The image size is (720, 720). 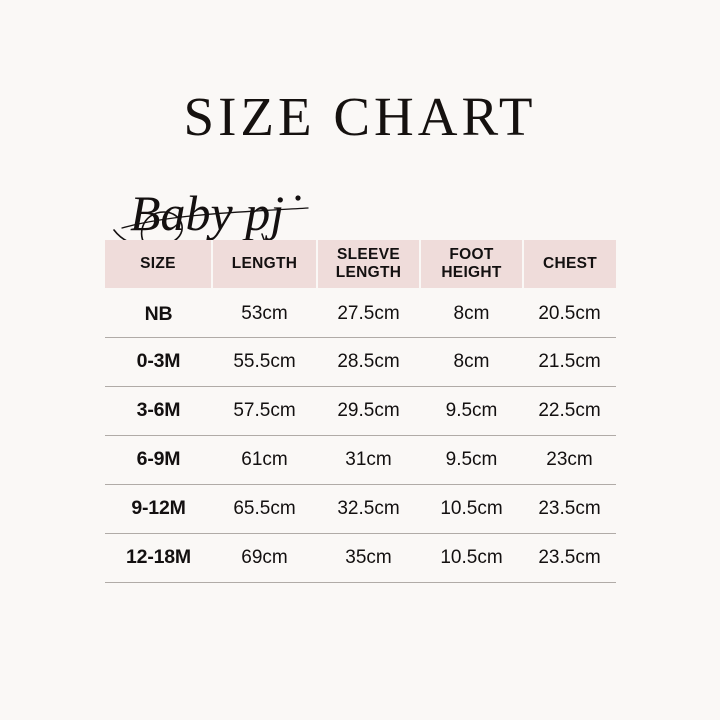 I want to click on table-row: NB 53cm 27.5cm 8cm 20.5cm, so click(x=360, y=313).